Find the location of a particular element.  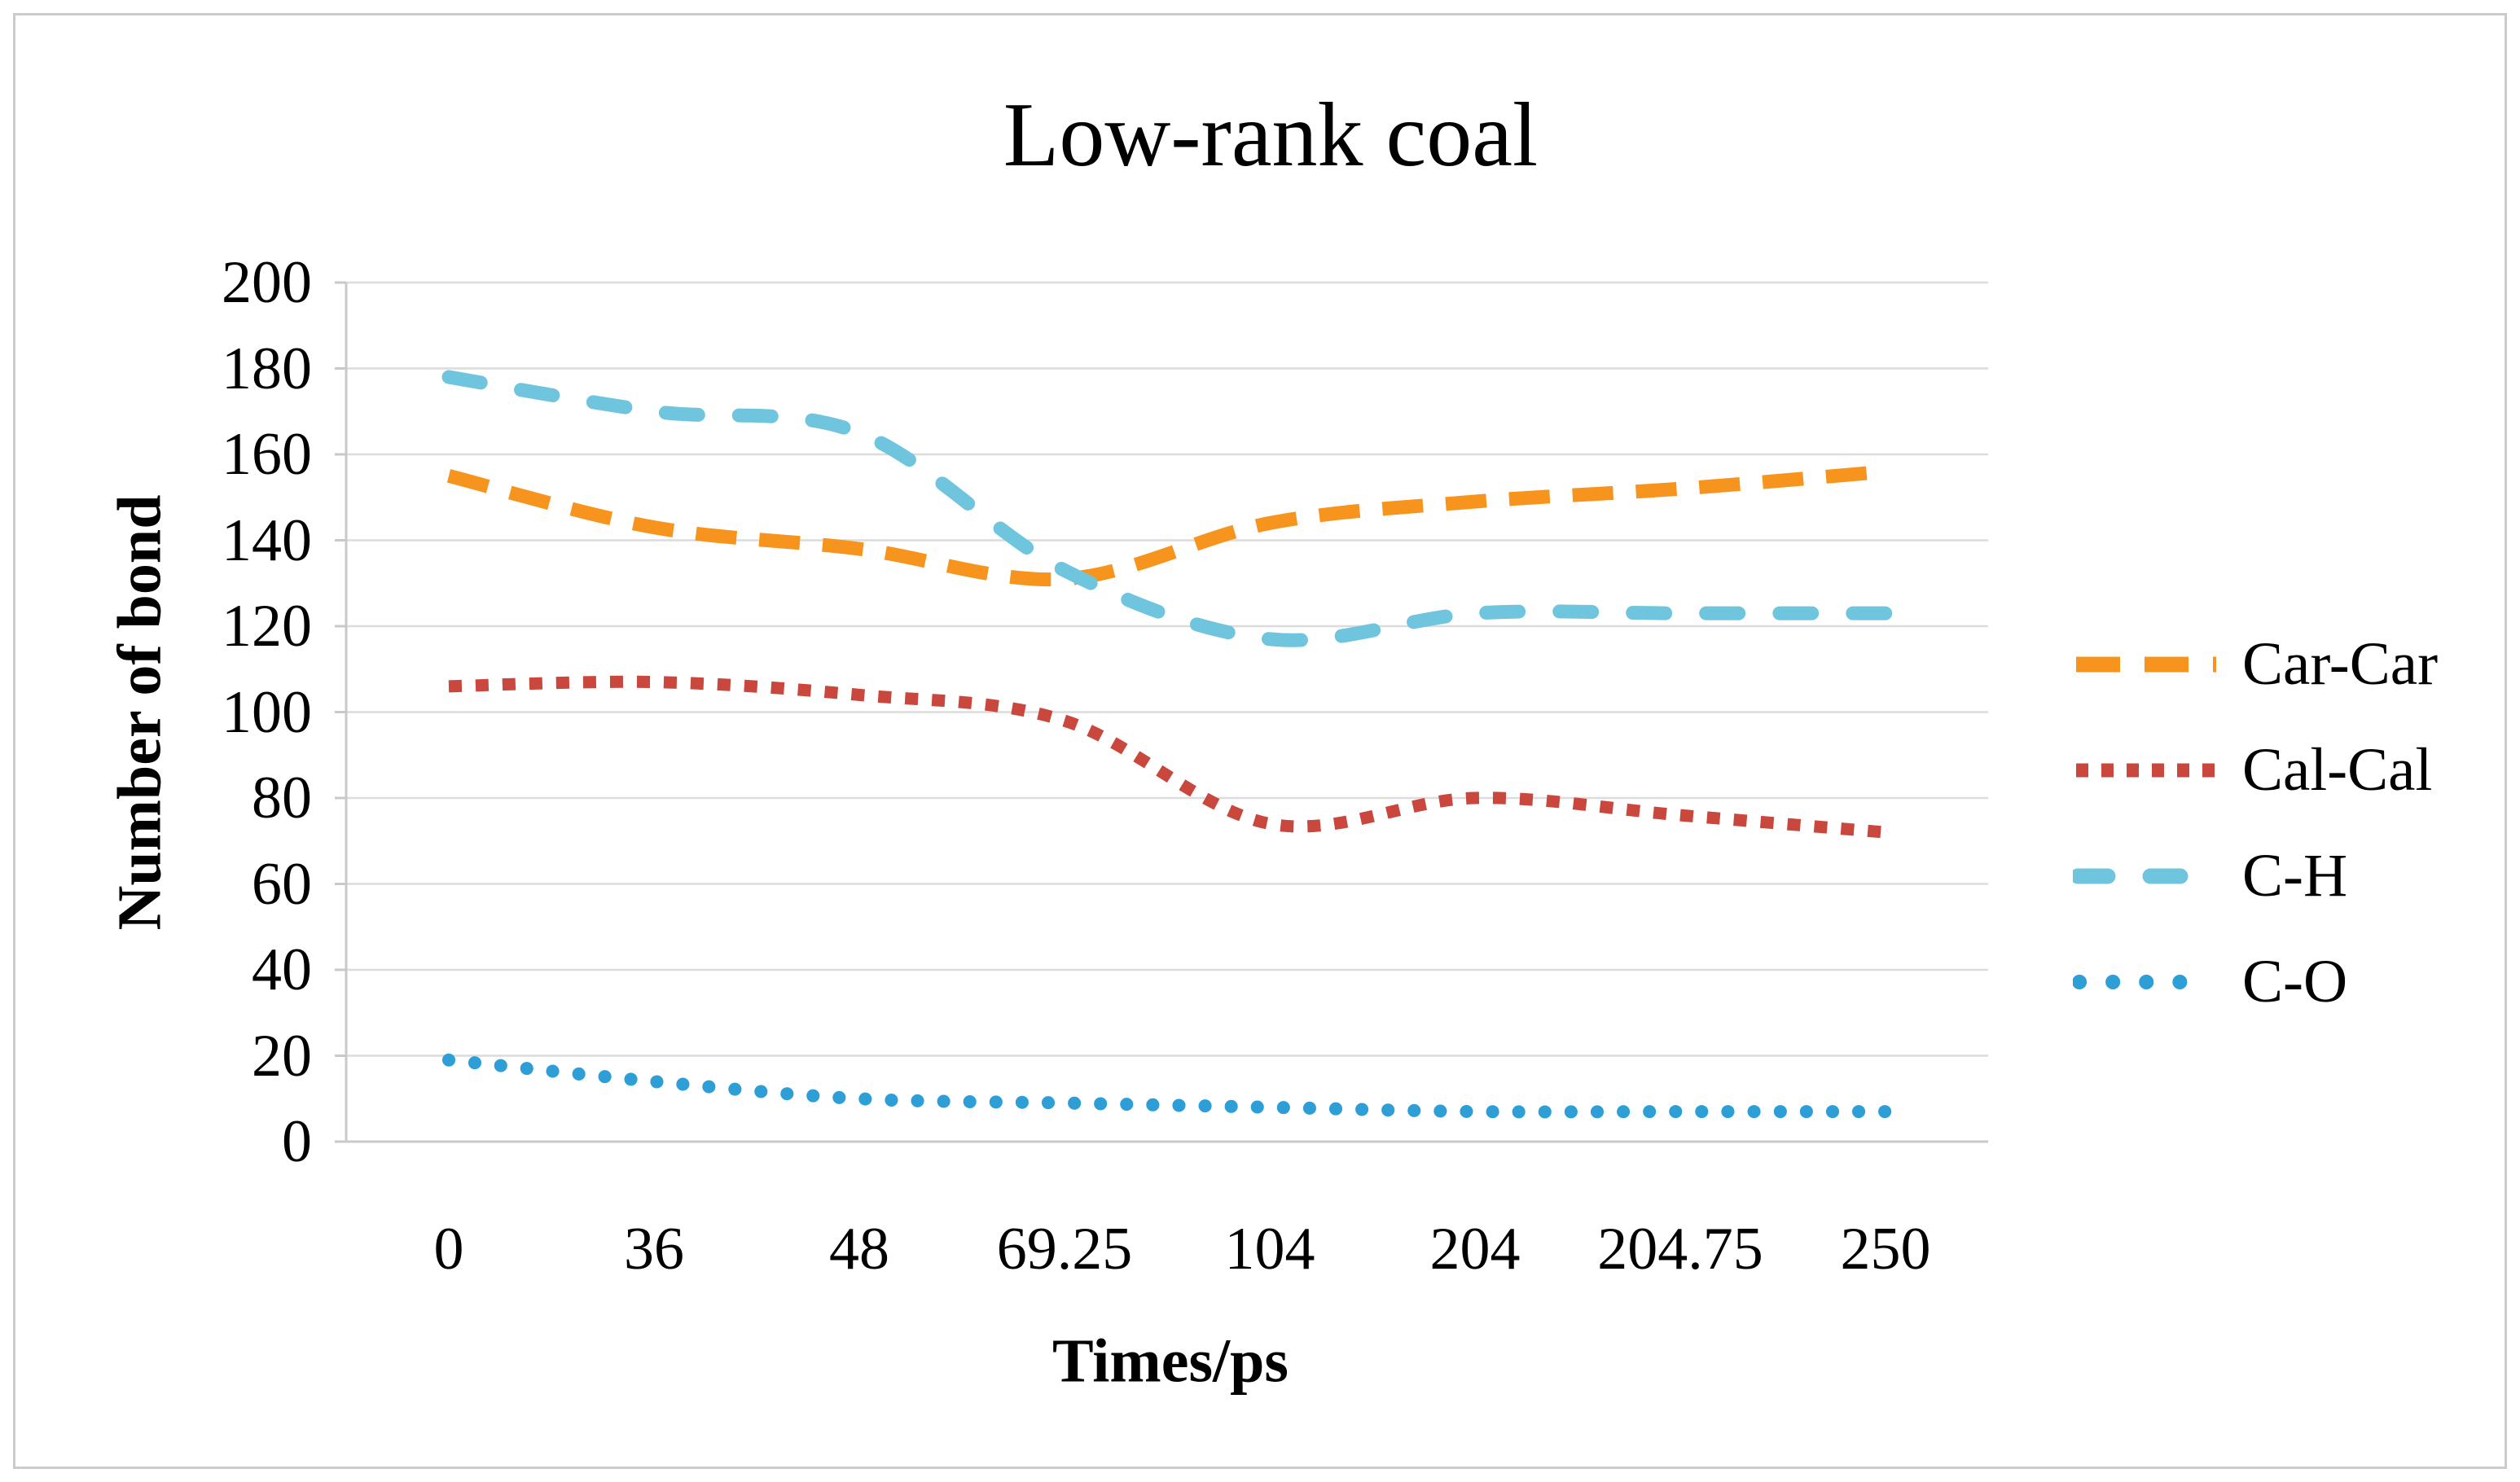

y-tick-label: 60 is located at coordinates (282, 884).